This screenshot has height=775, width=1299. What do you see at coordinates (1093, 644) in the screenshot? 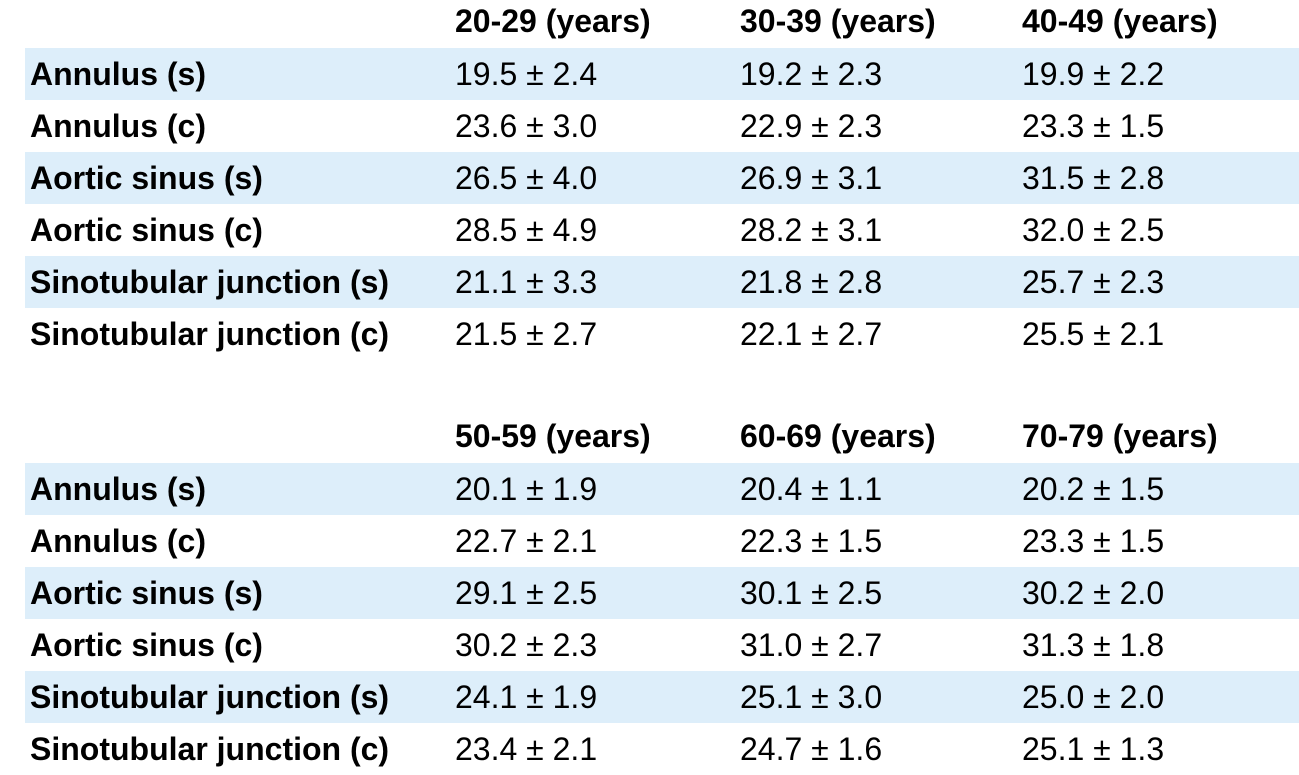
I see `table-cell: 31.3 ± 1.8` at bounding box center [1093, 644].